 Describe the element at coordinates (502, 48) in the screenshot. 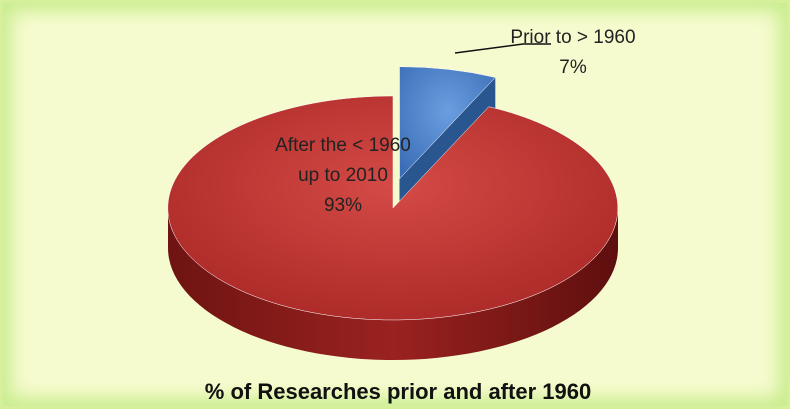

I see `leader-line` at that location.